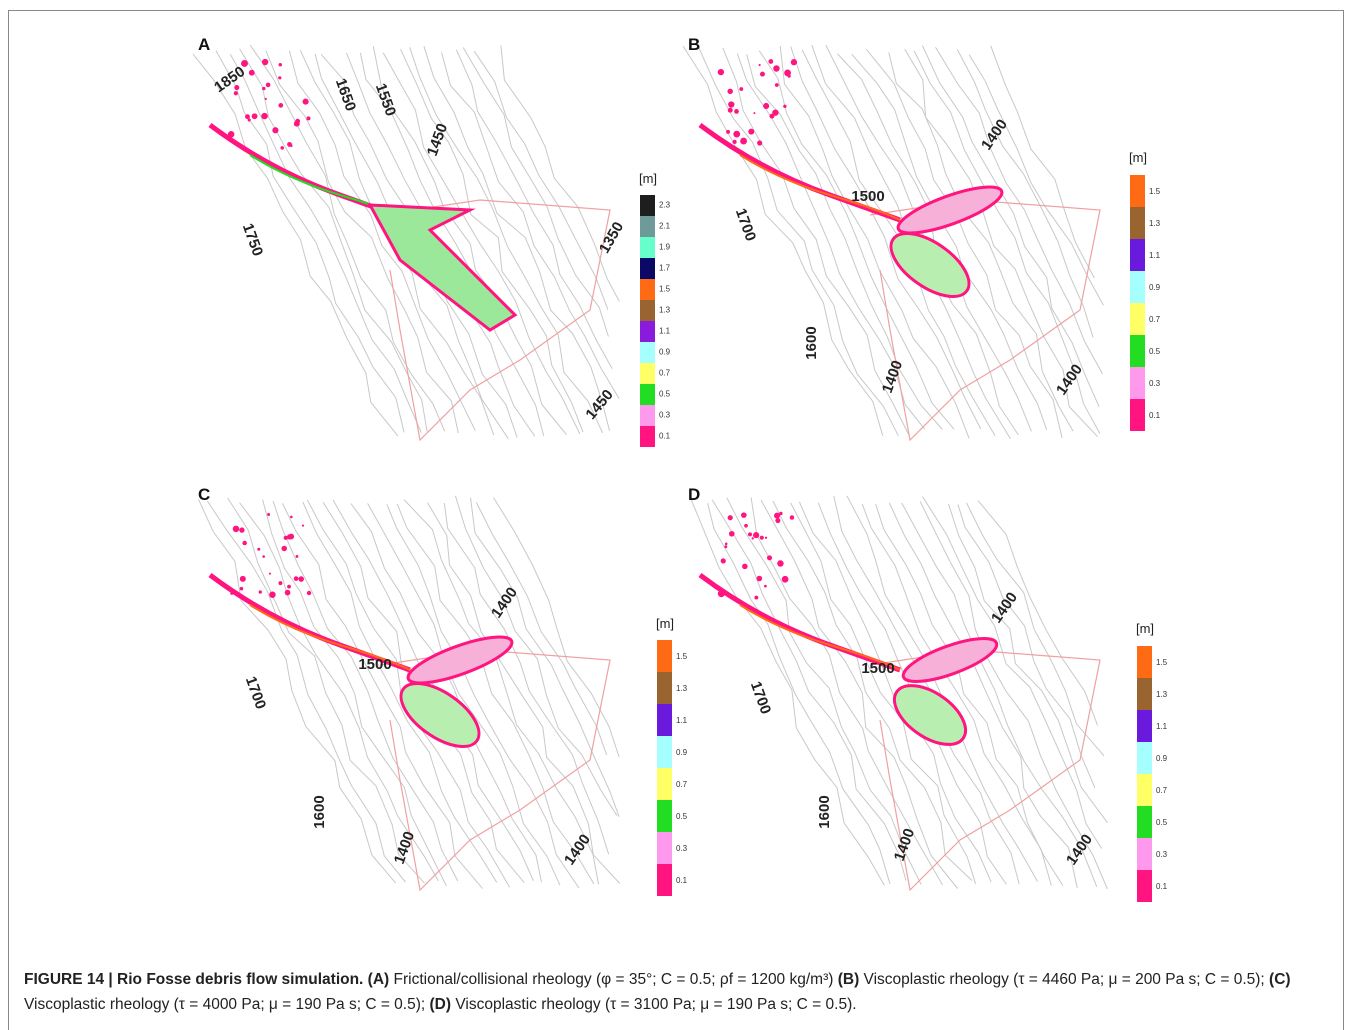  Describe the element at coordinates (1162, 886) in the screenshot. I see `legend-tick-label: 0.1` at that location.